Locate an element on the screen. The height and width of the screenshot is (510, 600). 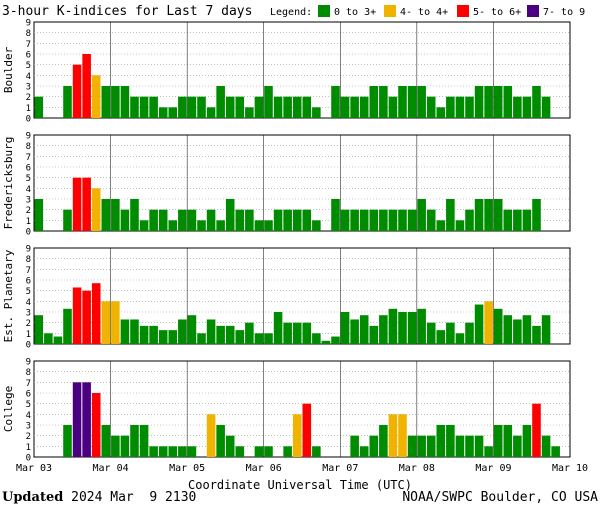
y-tick-label: 8 is located at coordinates (28, 373).